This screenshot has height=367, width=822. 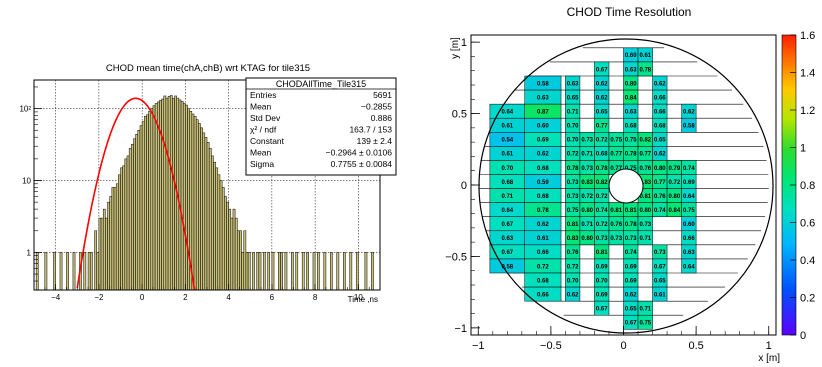 What do you see at coordinates (616, 224) in the screenshot?
I see `heatmap-cell: 0.76` at bounding box center [616, 224].